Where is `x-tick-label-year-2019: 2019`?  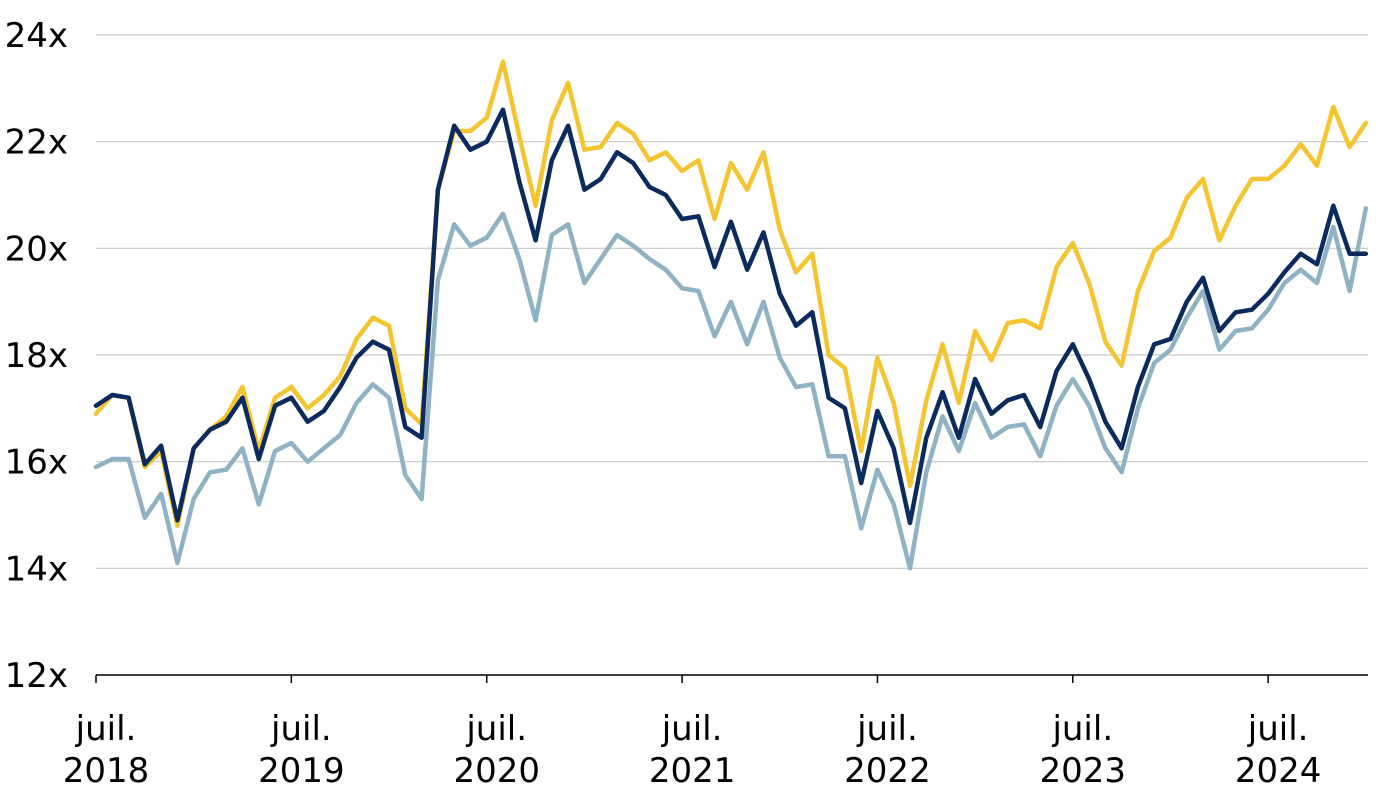
x-tick-label-year-2019: 2019 is located at coordinates (301, 771).